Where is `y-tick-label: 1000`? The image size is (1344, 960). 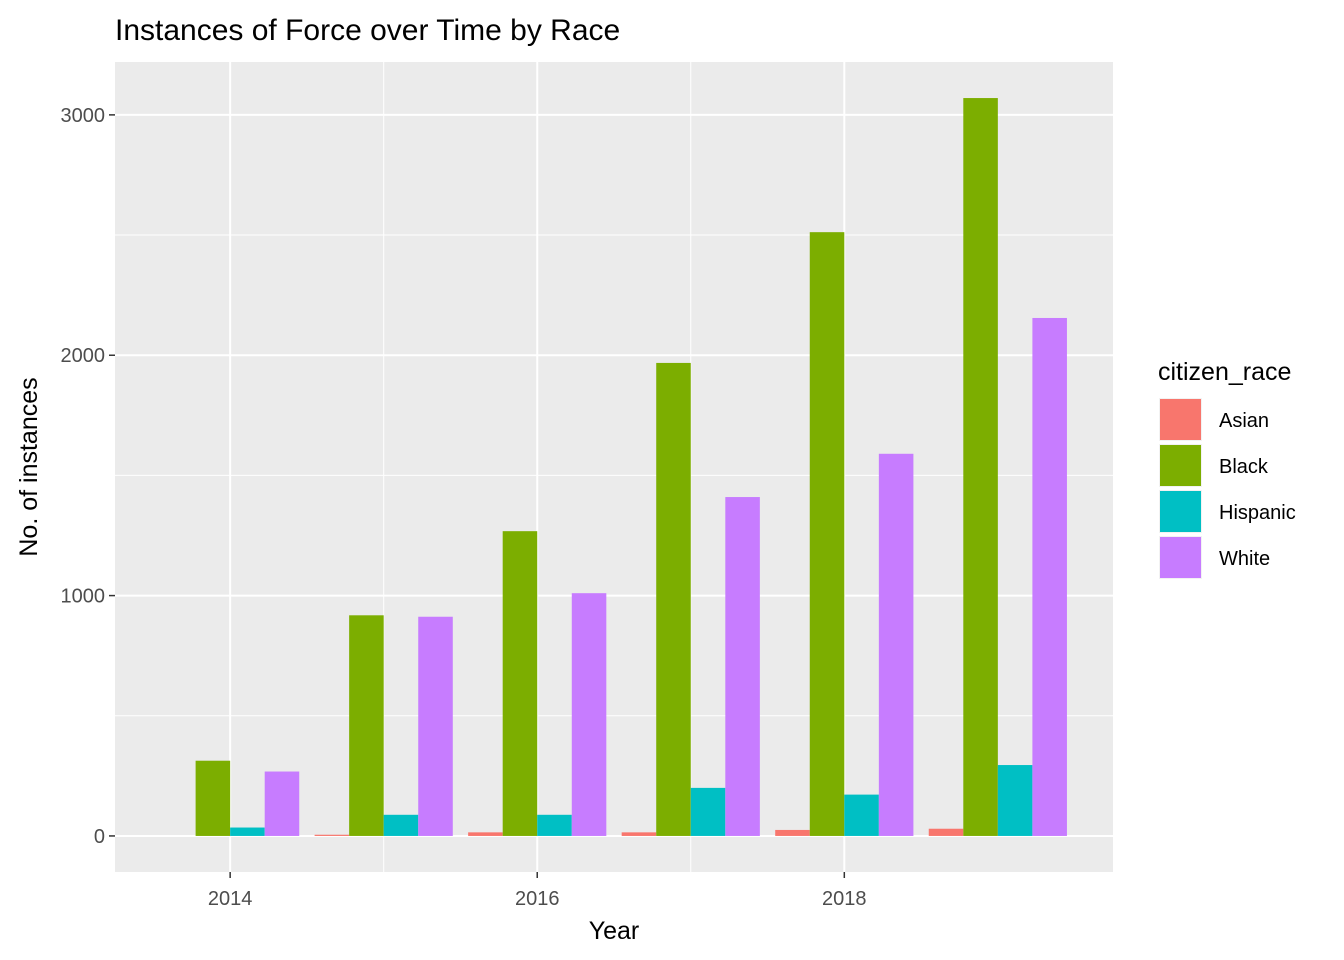 y-tick-label: 1000 is located at coordinates (83, 597).